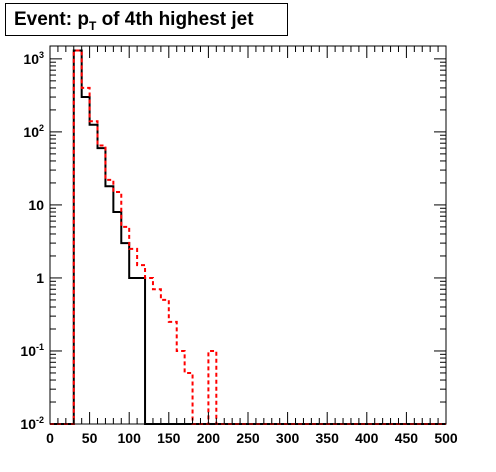  I want to click on x-tick-label: 350, so click(328, 438).